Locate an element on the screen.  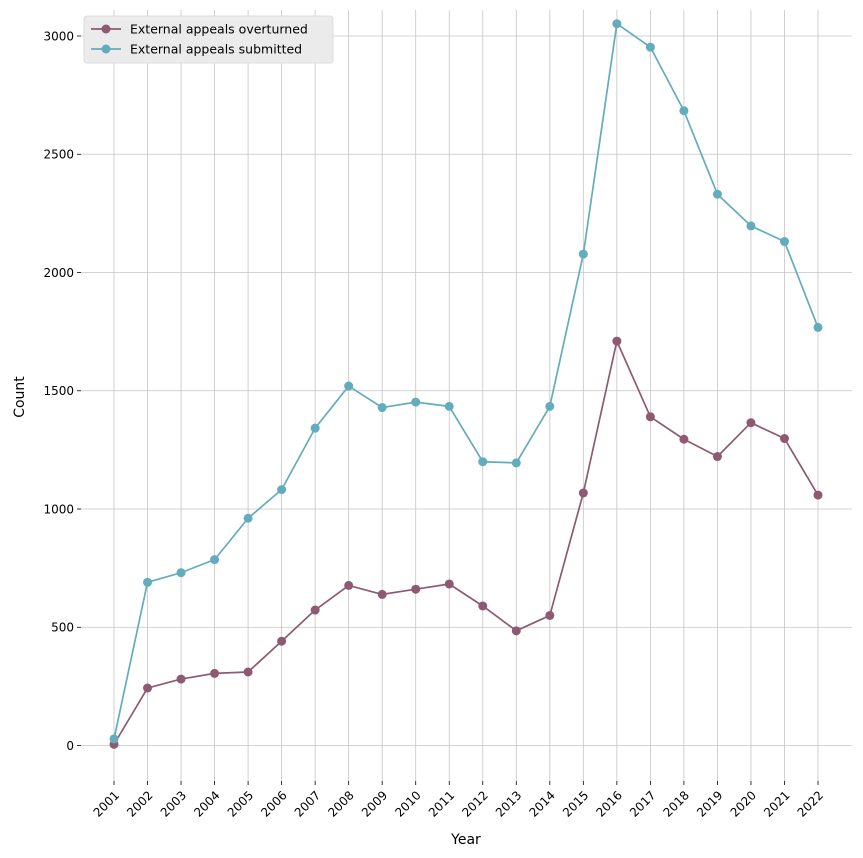
x-tick-label: 2021 is located at coordinates (776, 803).